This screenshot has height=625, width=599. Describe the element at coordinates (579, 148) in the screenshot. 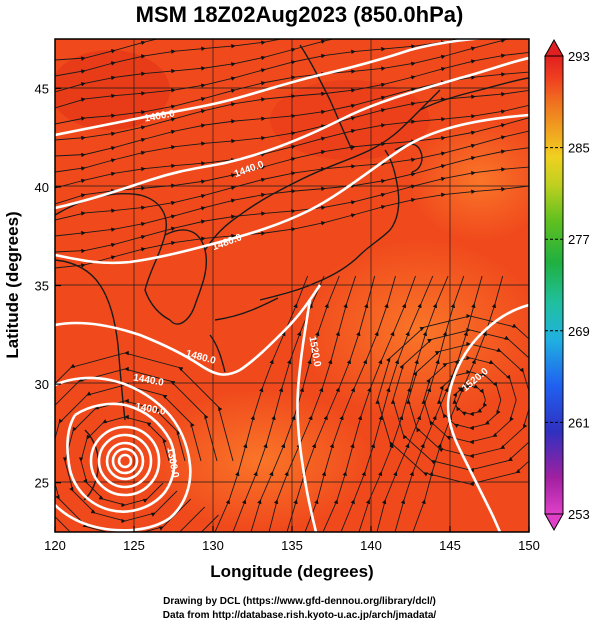

I see `colorbar-tick-label: 285` at that location.